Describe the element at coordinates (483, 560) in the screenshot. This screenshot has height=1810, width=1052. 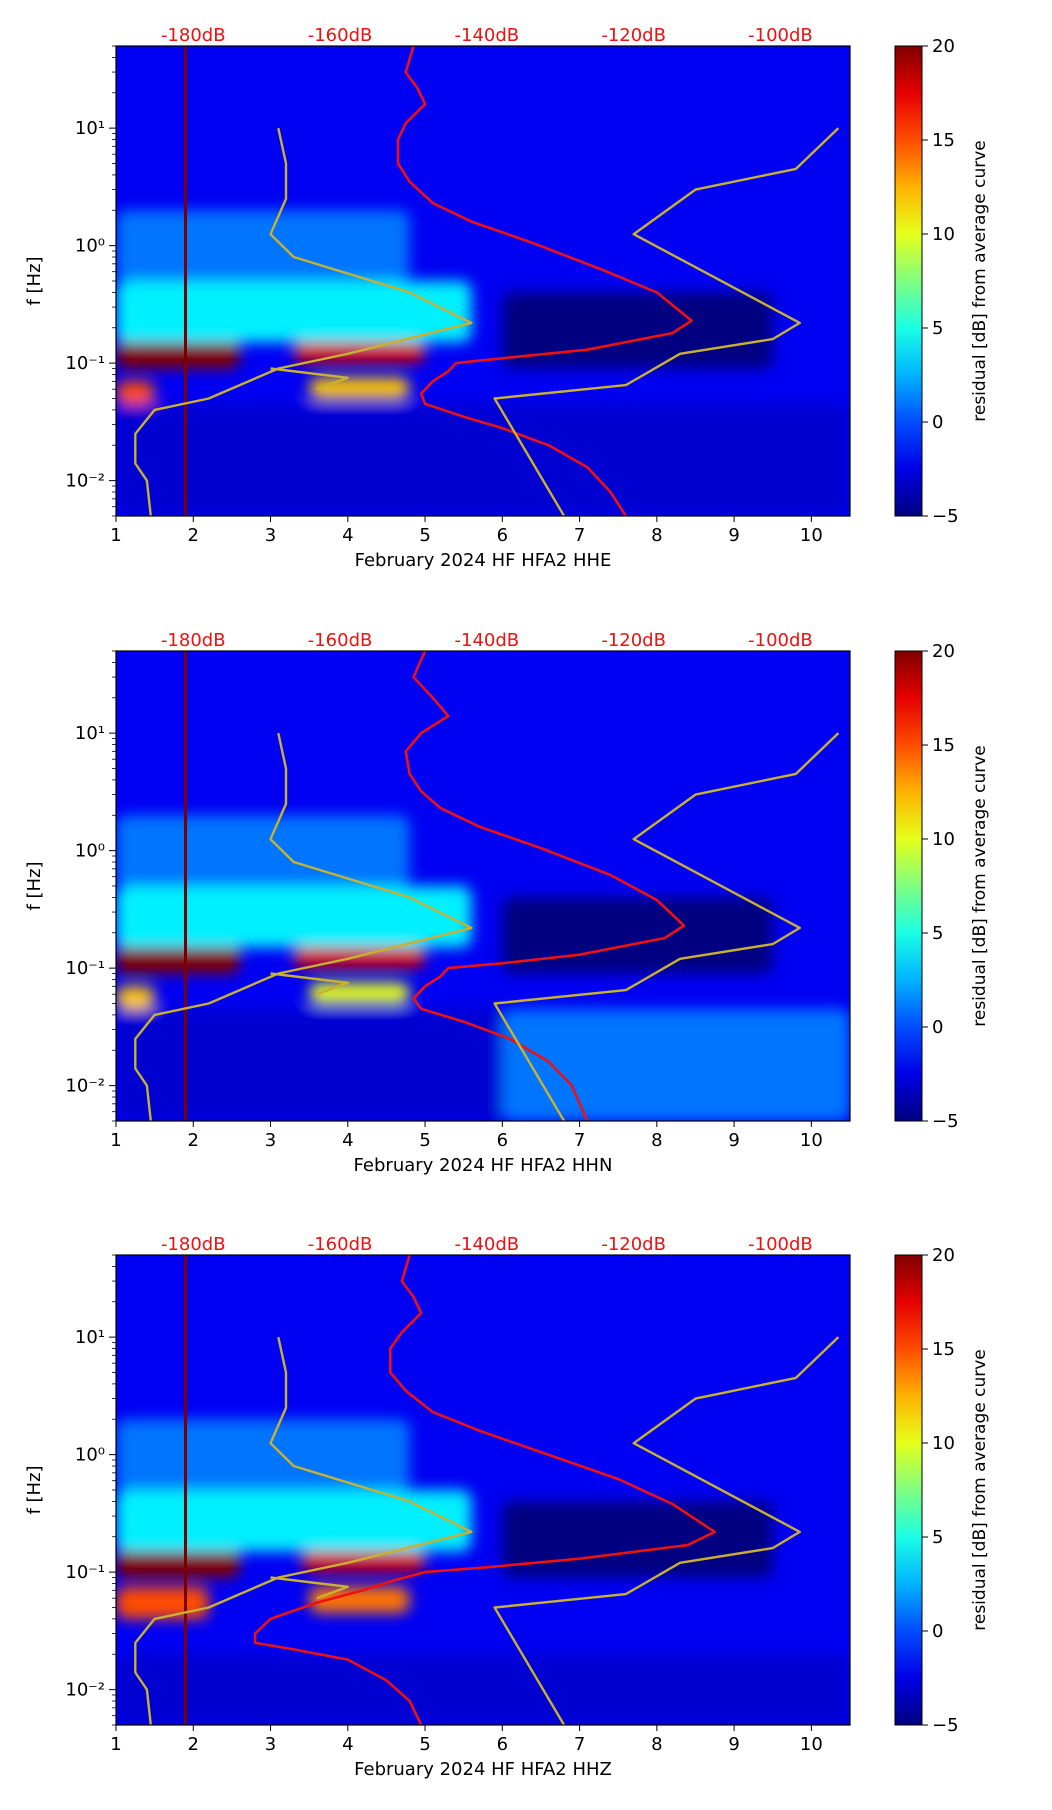
I see `x-axis-label: February 2024 HF HFA2 HHE` at that location.